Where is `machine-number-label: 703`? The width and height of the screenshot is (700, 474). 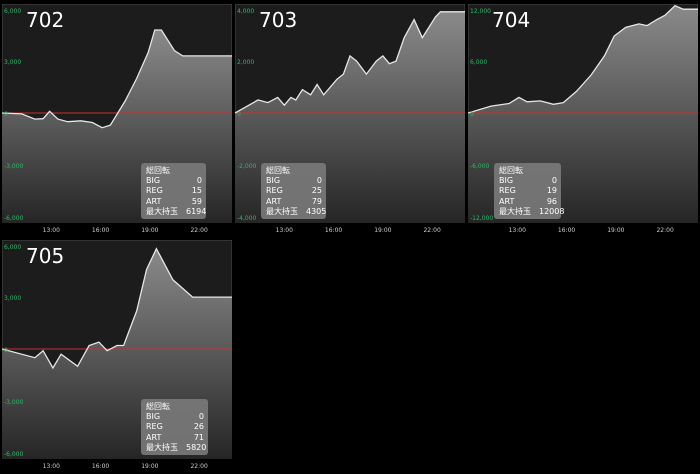 machine-number-label: 703 is located at coordinates (278, 20).